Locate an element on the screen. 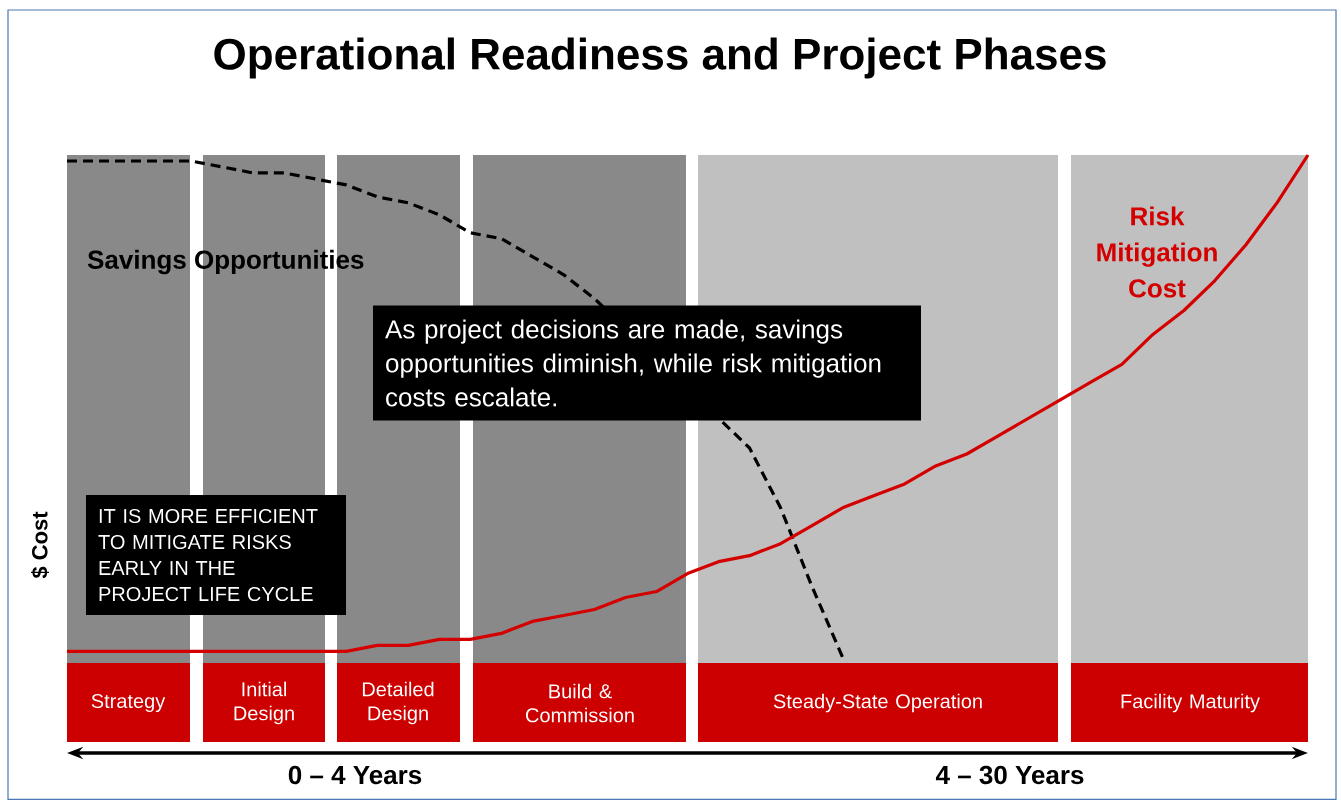  annotation: As project decisions are made, savings opportunities diminish, while risk mitigation costs escalate. is located at coordinates (633, 363).